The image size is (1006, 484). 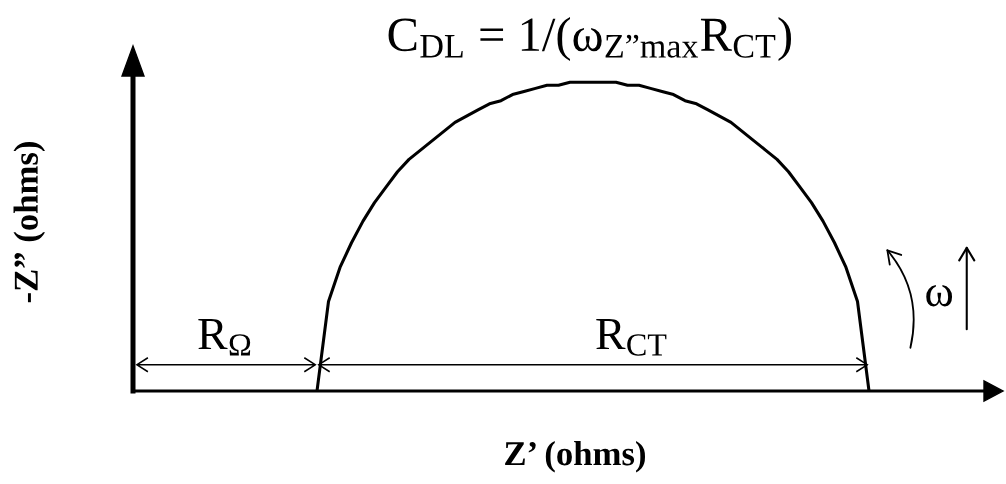 What do you see at coordinates (575, 457) in the screenshot?
I see `x-axis-title: Z’ (ohms)` at bounding box center [575, 457].